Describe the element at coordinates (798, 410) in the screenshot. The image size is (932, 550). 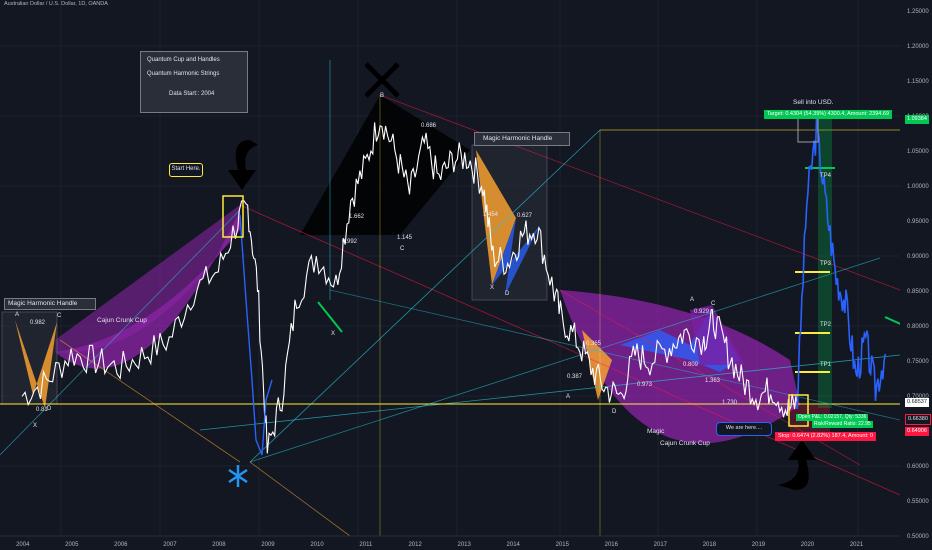
I see `now-box` at that location.